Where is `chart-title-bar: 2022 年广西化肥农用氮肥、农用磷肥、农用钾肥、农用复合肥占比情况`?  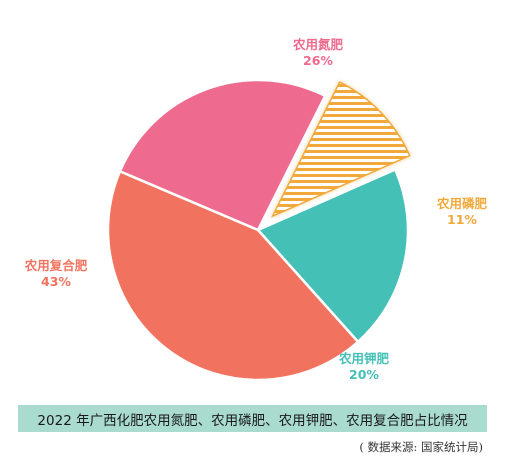 chart-title-bar: 2022 年广西化肥农用氮肥、农用磷肥、农用钾肥、农用复合肥占比情况 is located at coordinates (252, 418).